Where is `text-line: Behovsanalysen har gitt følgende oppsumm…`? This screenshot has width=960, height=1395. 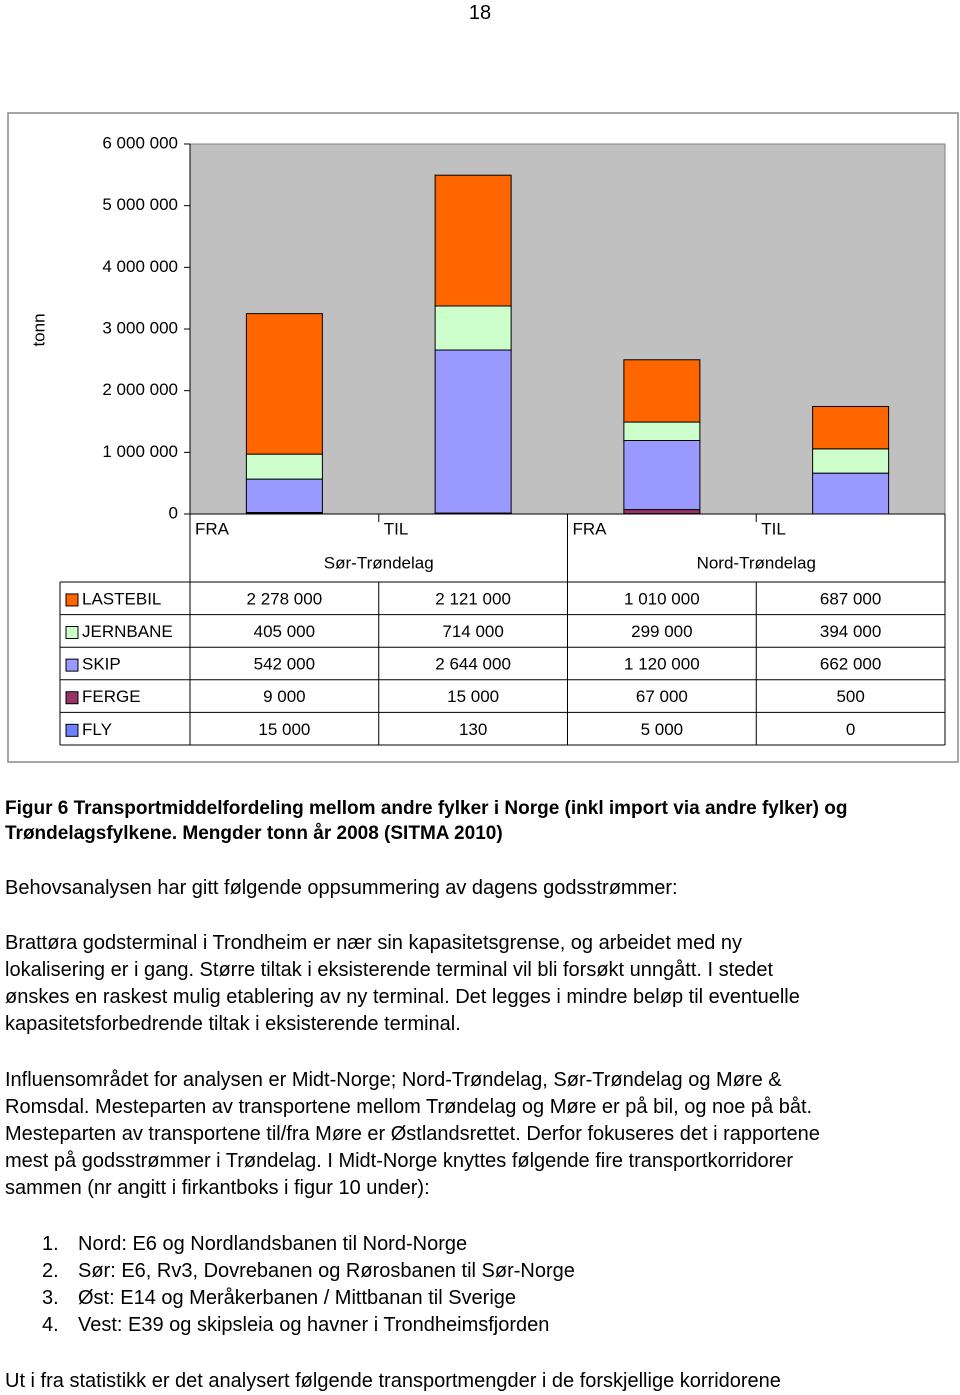
text-line: Behovsanalysen har gitt følgende oppsumm… is located at coordinates (341, 888).